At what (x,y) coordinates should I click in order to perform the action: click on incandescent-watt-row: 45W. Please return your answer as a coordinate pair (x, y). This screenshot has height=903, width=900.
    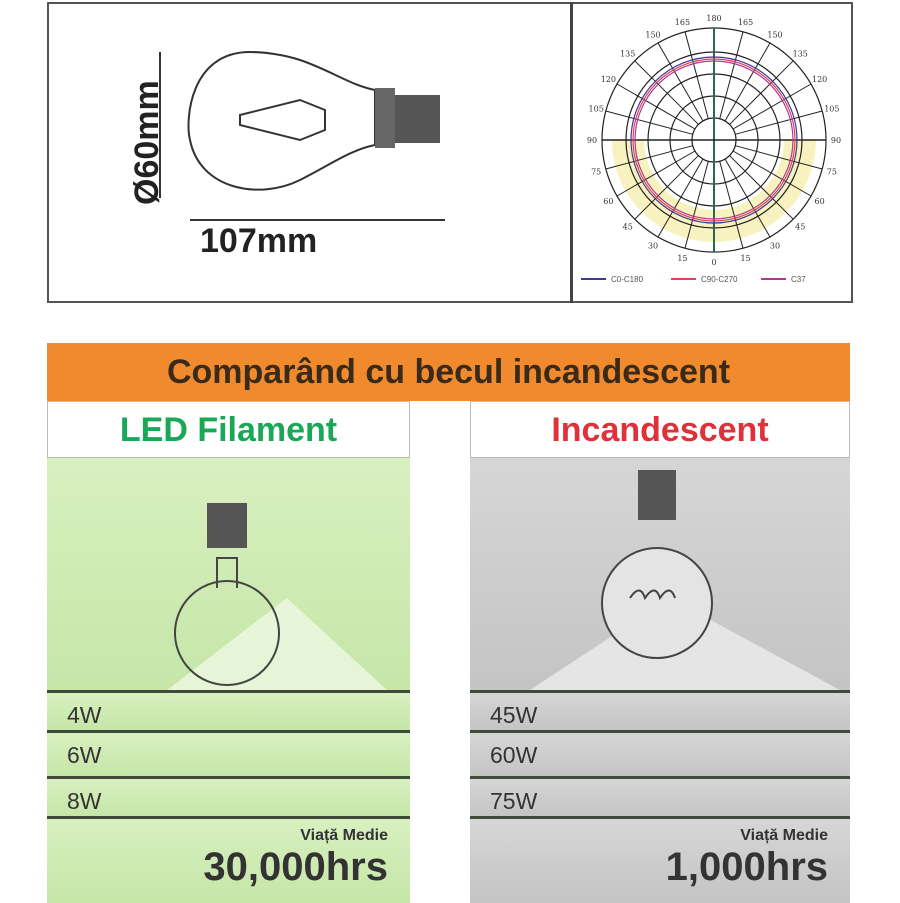
    Looking at the image, I should click on (660, 710).